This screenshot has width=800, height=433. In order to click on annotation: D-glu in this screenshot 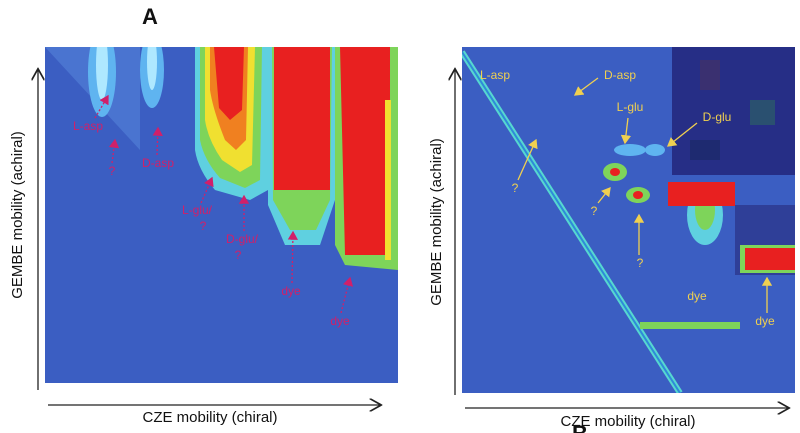, I will do `click(717, 117)`.